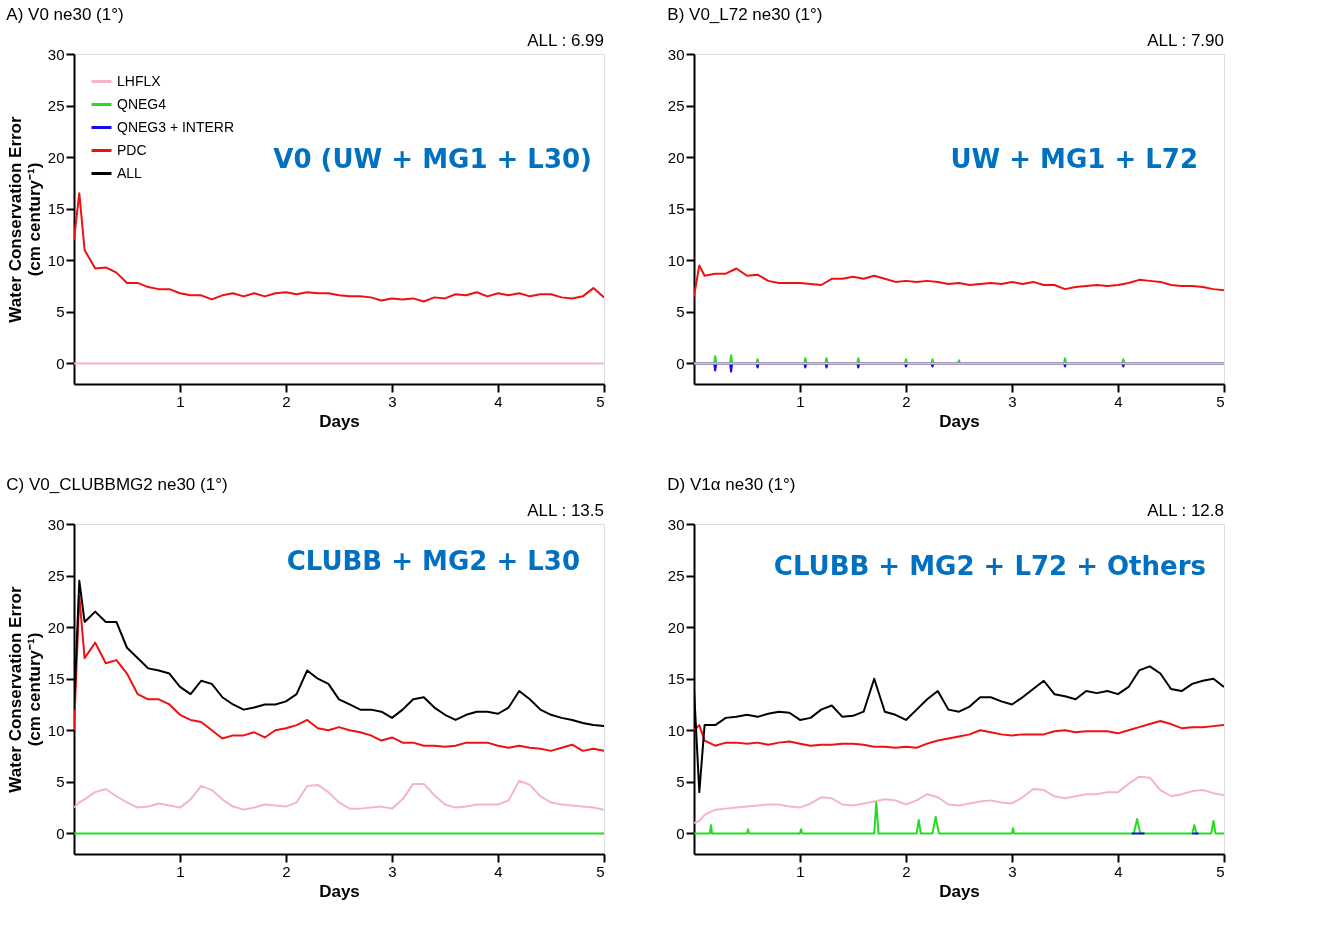 This screenshot has height=937, width=1334. What do you see at coordinates (432, 159) in the screenshot?
I see `annotation: V0 (UW + MG1 + L30)` at bounding box center [432, 159].